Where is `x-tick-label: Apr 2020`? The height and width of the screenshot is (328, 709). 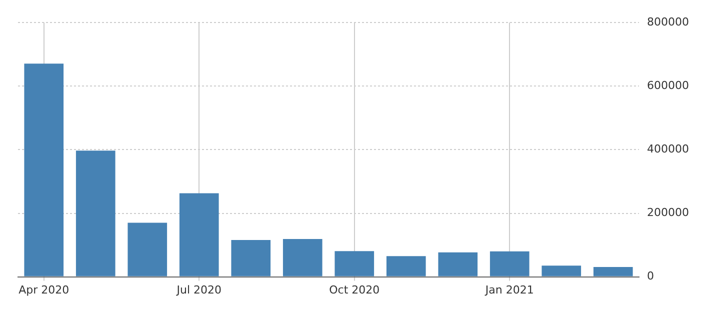 x-tick-label: Apr 2020 is located at coordinates (44, 289).